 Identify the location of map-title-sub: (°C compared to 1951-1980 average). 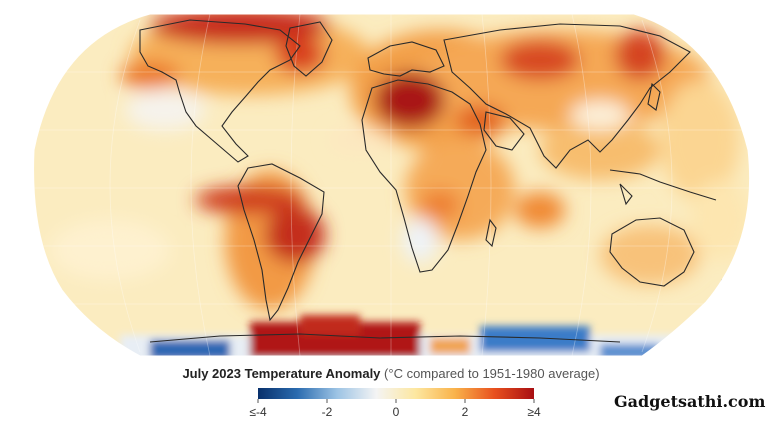
(492, 373).